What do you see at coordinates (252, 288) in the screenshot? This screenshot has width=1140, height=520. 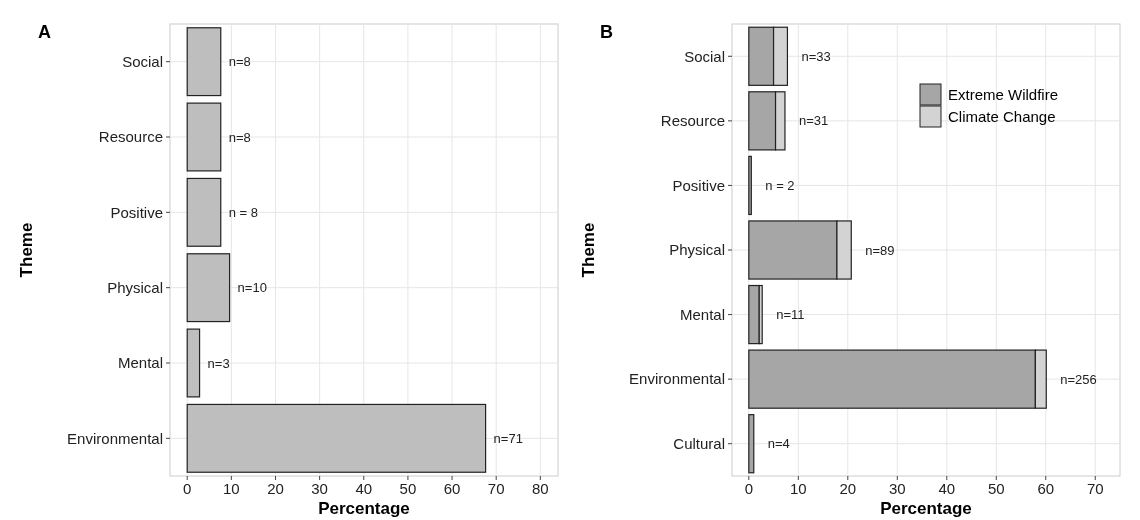 I see `annotation: n=10` at bounding box center [252, 288].